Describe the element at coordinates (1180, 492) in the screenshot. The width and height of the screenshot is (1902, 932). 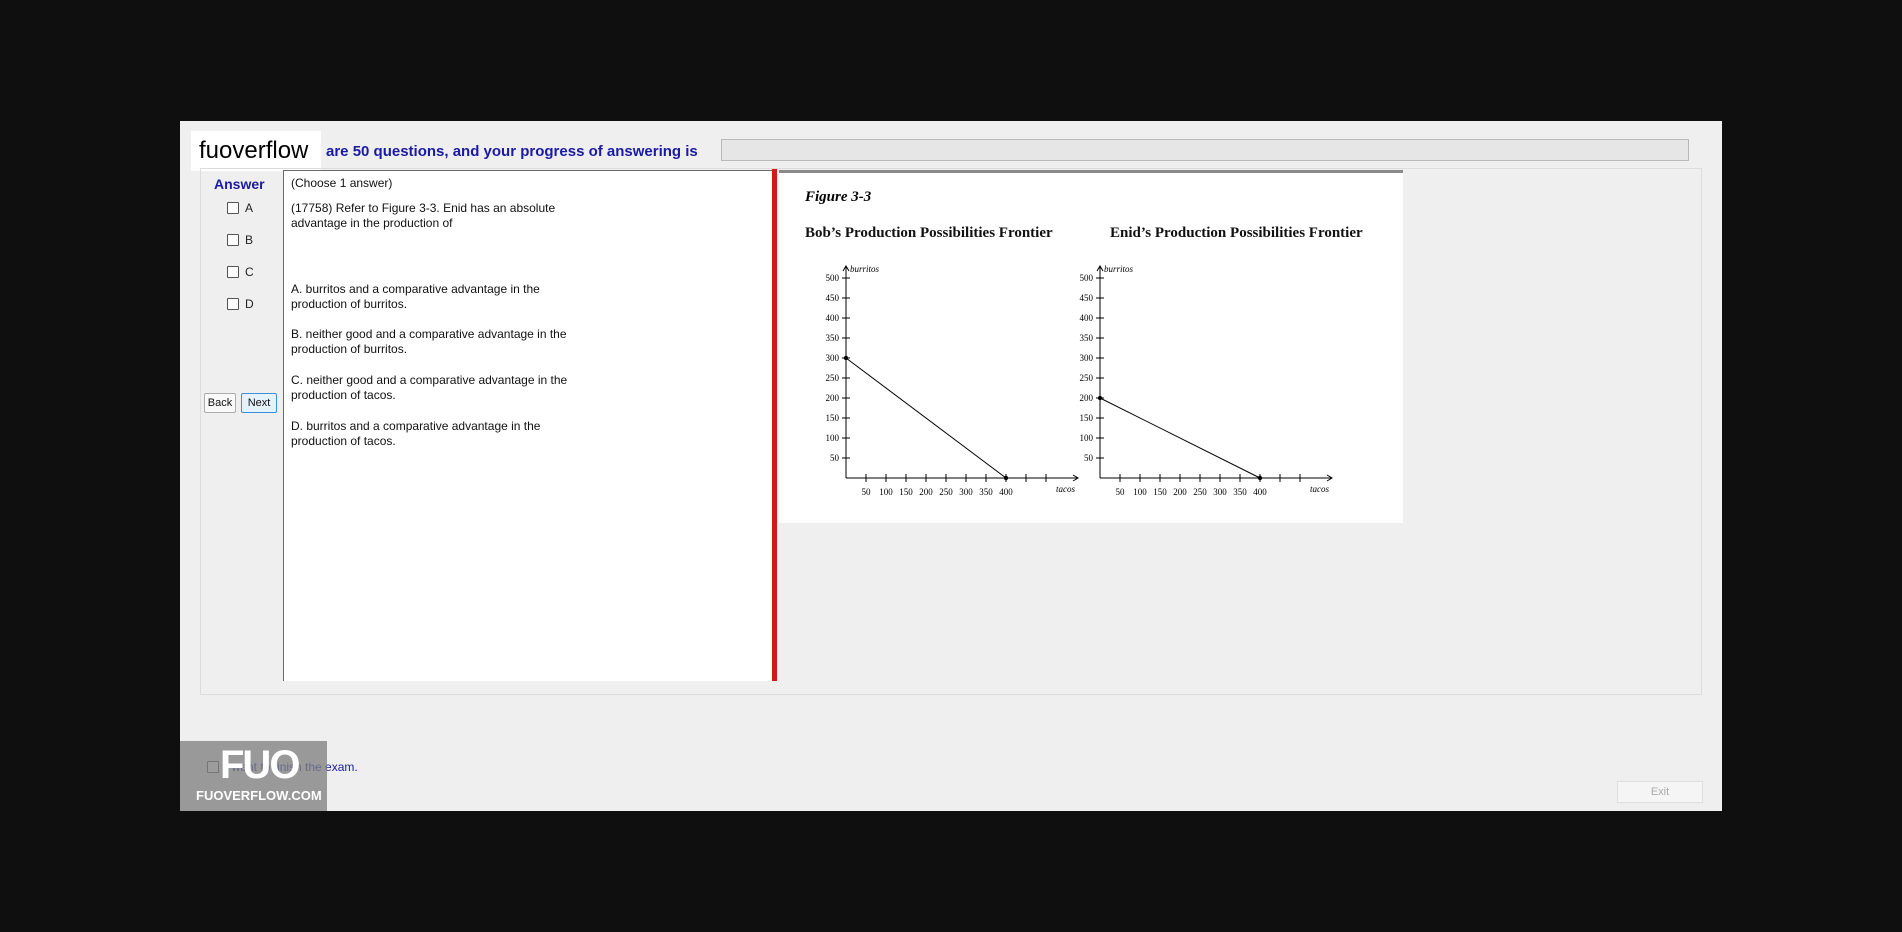
I see `enid-x-tick-label: 200` at that location.